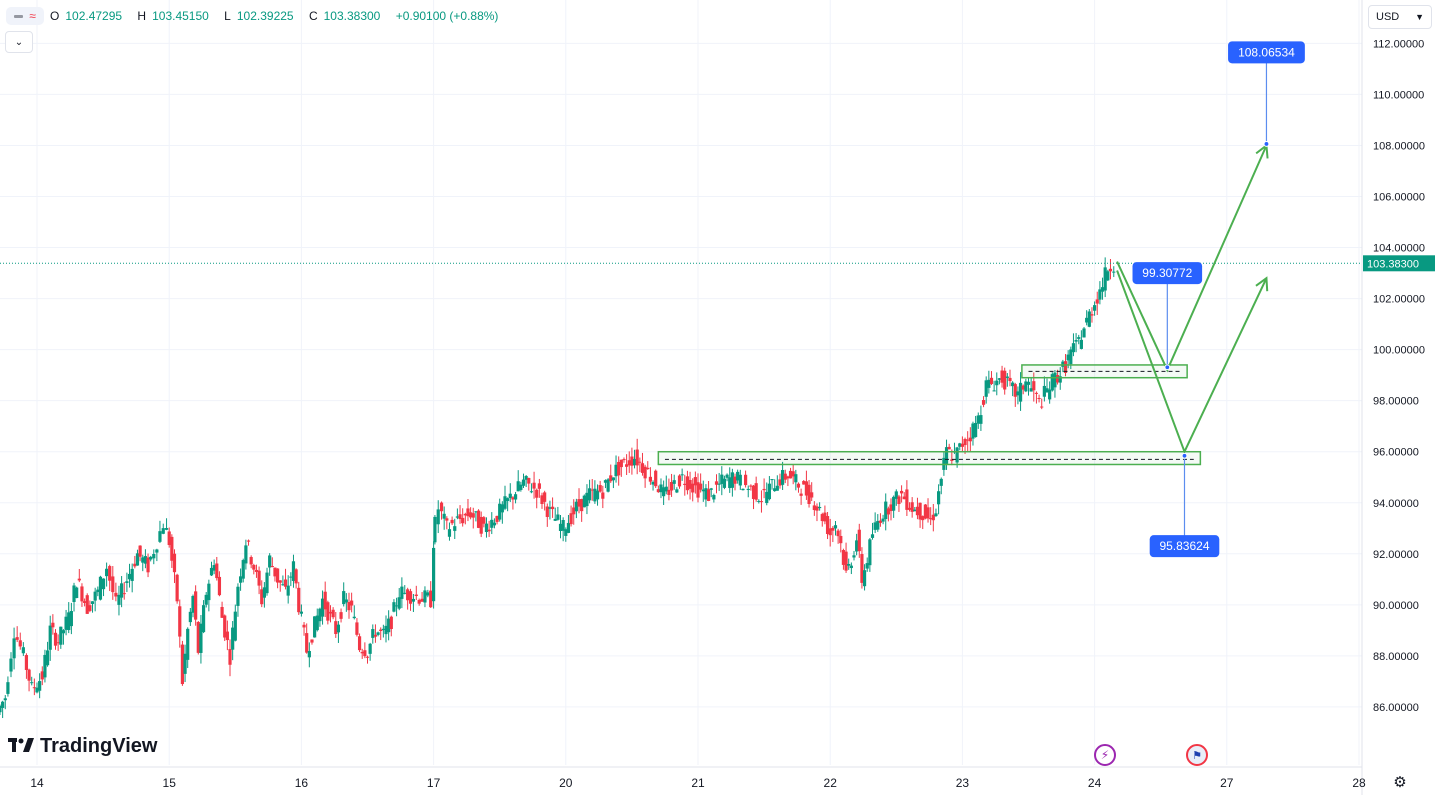  What do you see at coordinates (1104, 371) in the screenshot?
I see `support-zone-box` at bounding box center [1104, 371].